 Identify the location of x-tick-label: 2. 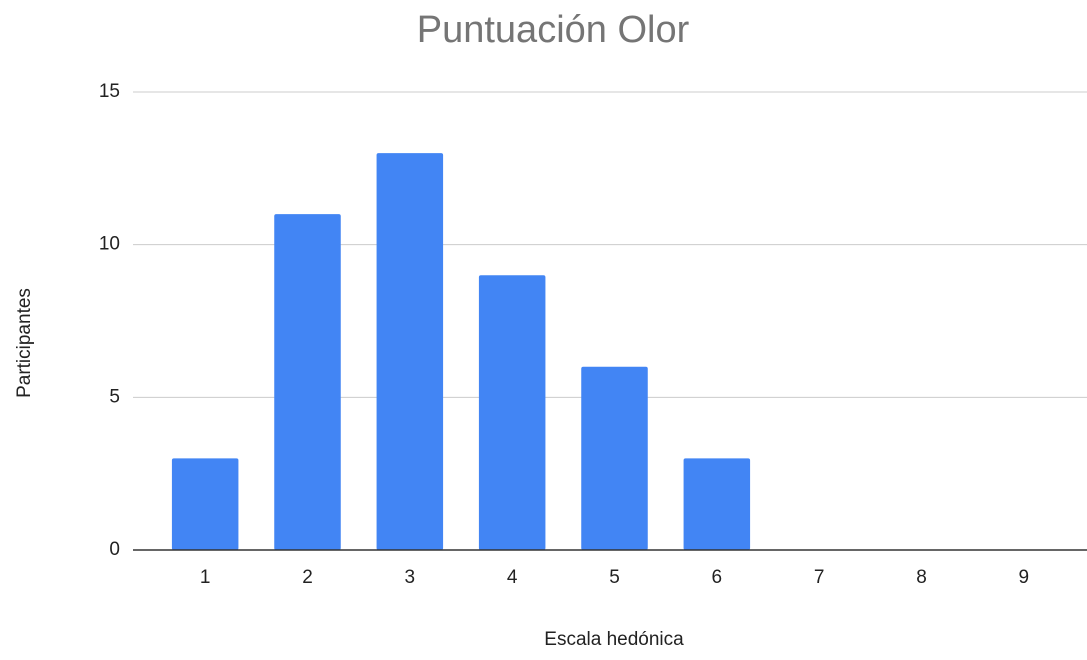
(307, 577).